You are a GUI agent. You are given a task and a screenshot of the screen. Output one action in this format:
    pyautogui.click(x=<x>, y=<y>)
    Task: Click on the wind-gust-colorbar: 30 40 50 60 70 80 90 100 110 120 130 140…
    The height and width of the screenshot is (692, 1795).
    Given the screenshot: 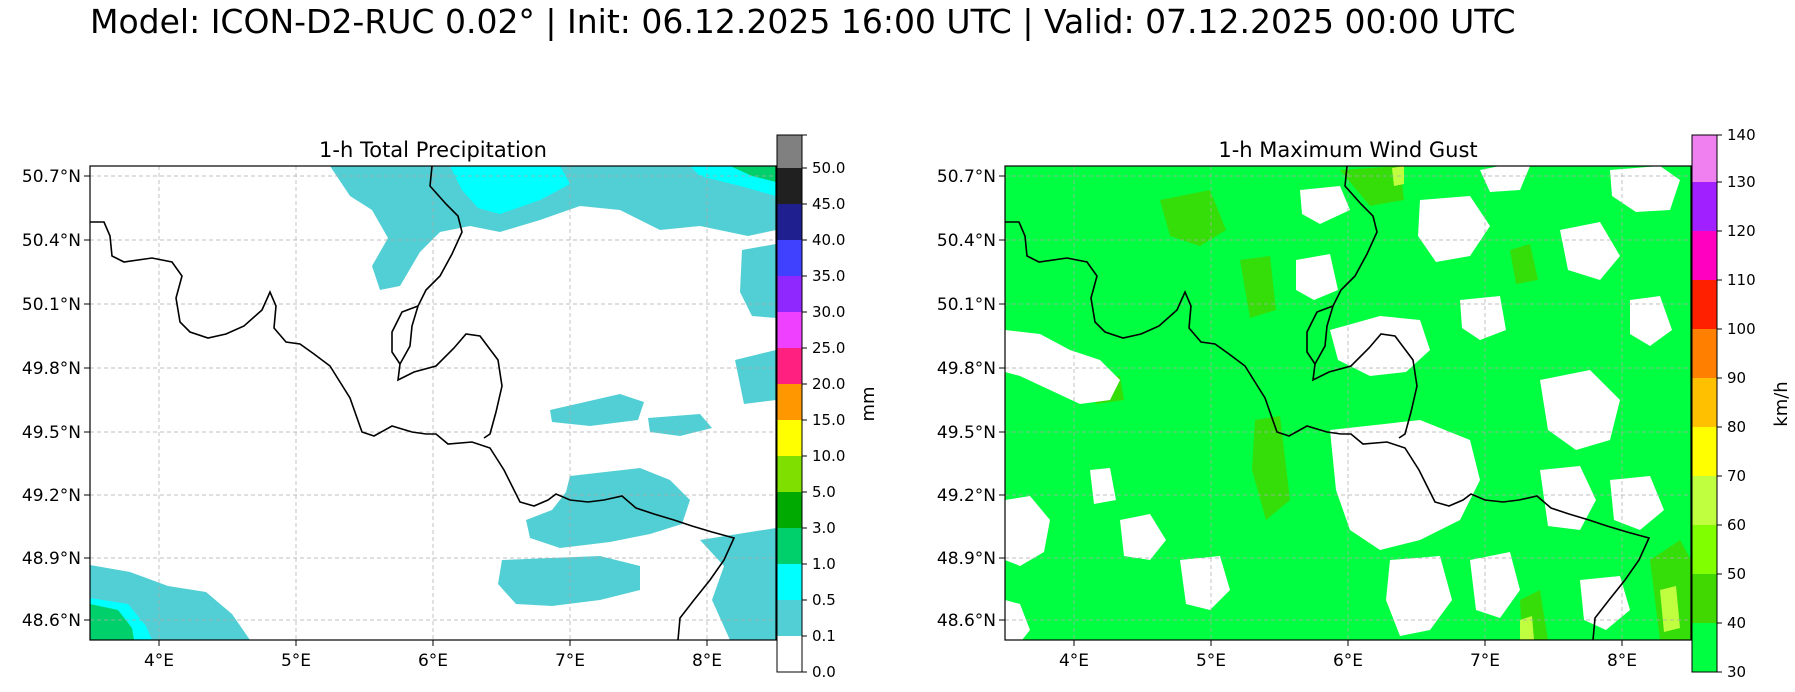 What is the action you would take?
    pyautogui.click(x=1741, y=403)
    